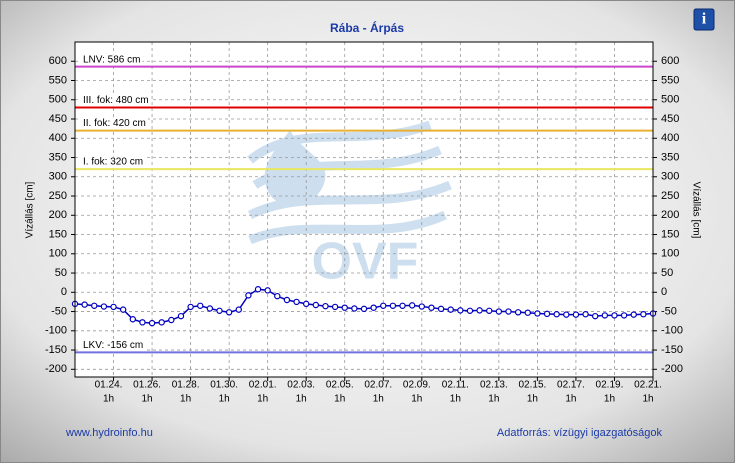 Image resolution: width=735 pixels, height=468 pixels. Describe the element at coordinates (670, 80) in the screenshot. I see `y2-tick-label: 550` at that location.